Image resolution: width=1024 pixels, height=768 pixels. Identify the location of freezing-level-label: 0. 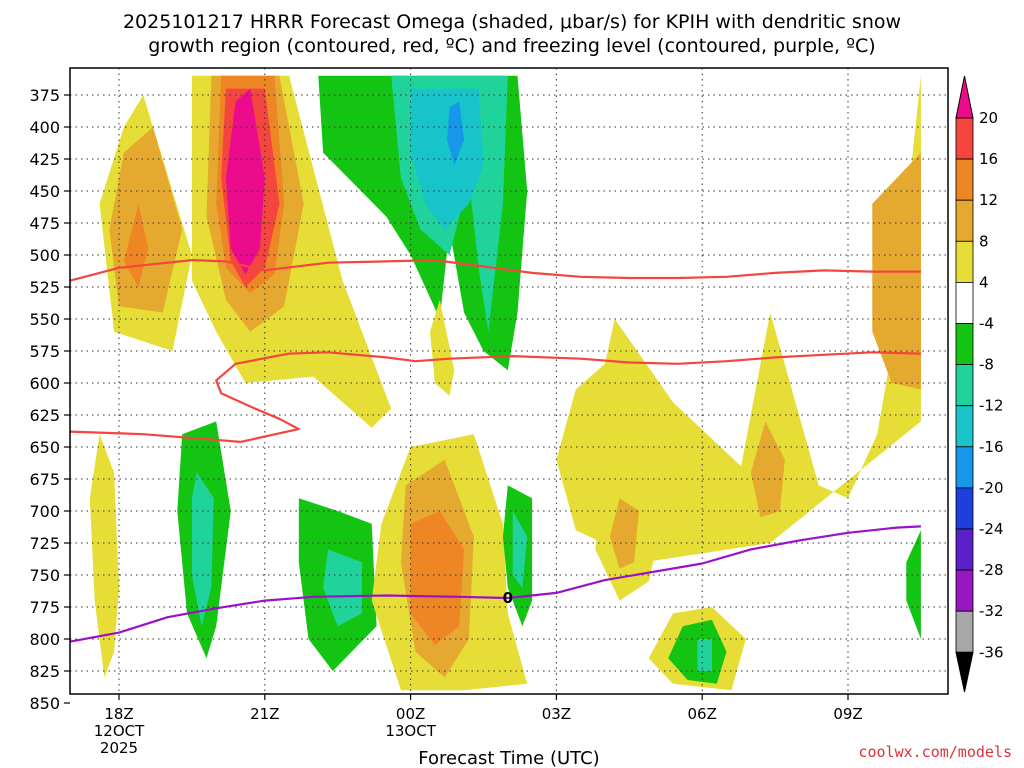
(508, 598).